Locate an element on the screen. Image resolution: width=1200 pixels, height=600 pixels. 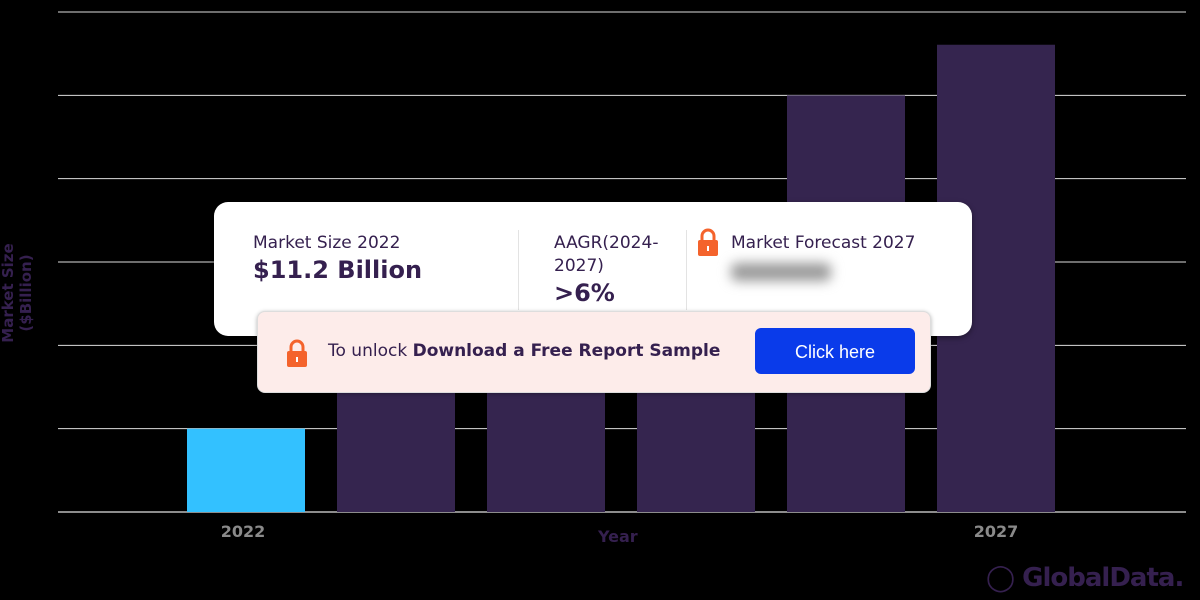
forecast-block: Market Forecast 2027 is located at coordinates (823, 256).